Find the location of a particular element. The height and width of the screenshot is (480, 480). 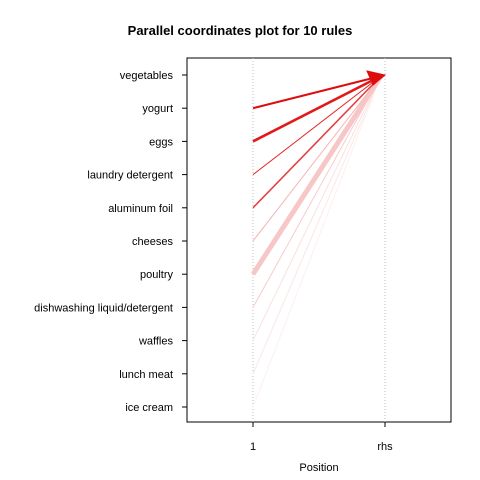

x-axis: 1 rhs is located at coordinates (321, 437).